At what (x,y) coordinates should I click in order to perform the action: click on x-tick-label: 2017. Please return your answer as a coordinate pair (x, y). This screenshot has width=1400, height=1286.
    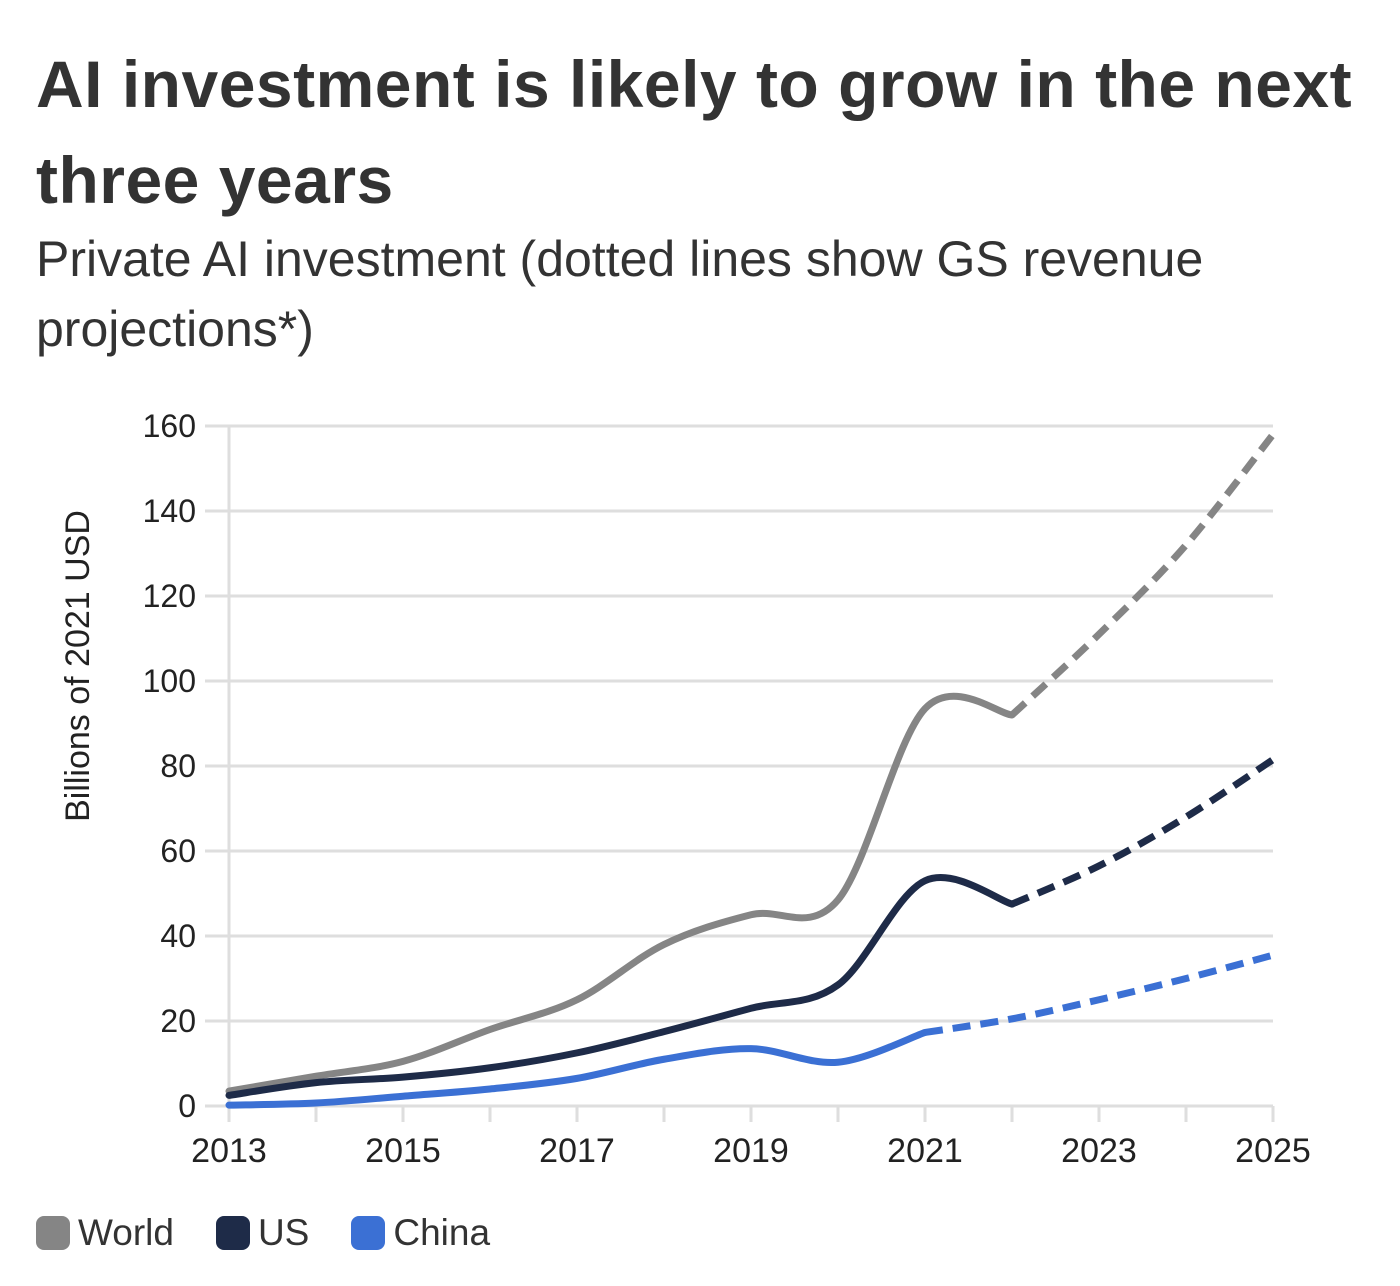
    Looking at the image, I should click on (577, 1151).